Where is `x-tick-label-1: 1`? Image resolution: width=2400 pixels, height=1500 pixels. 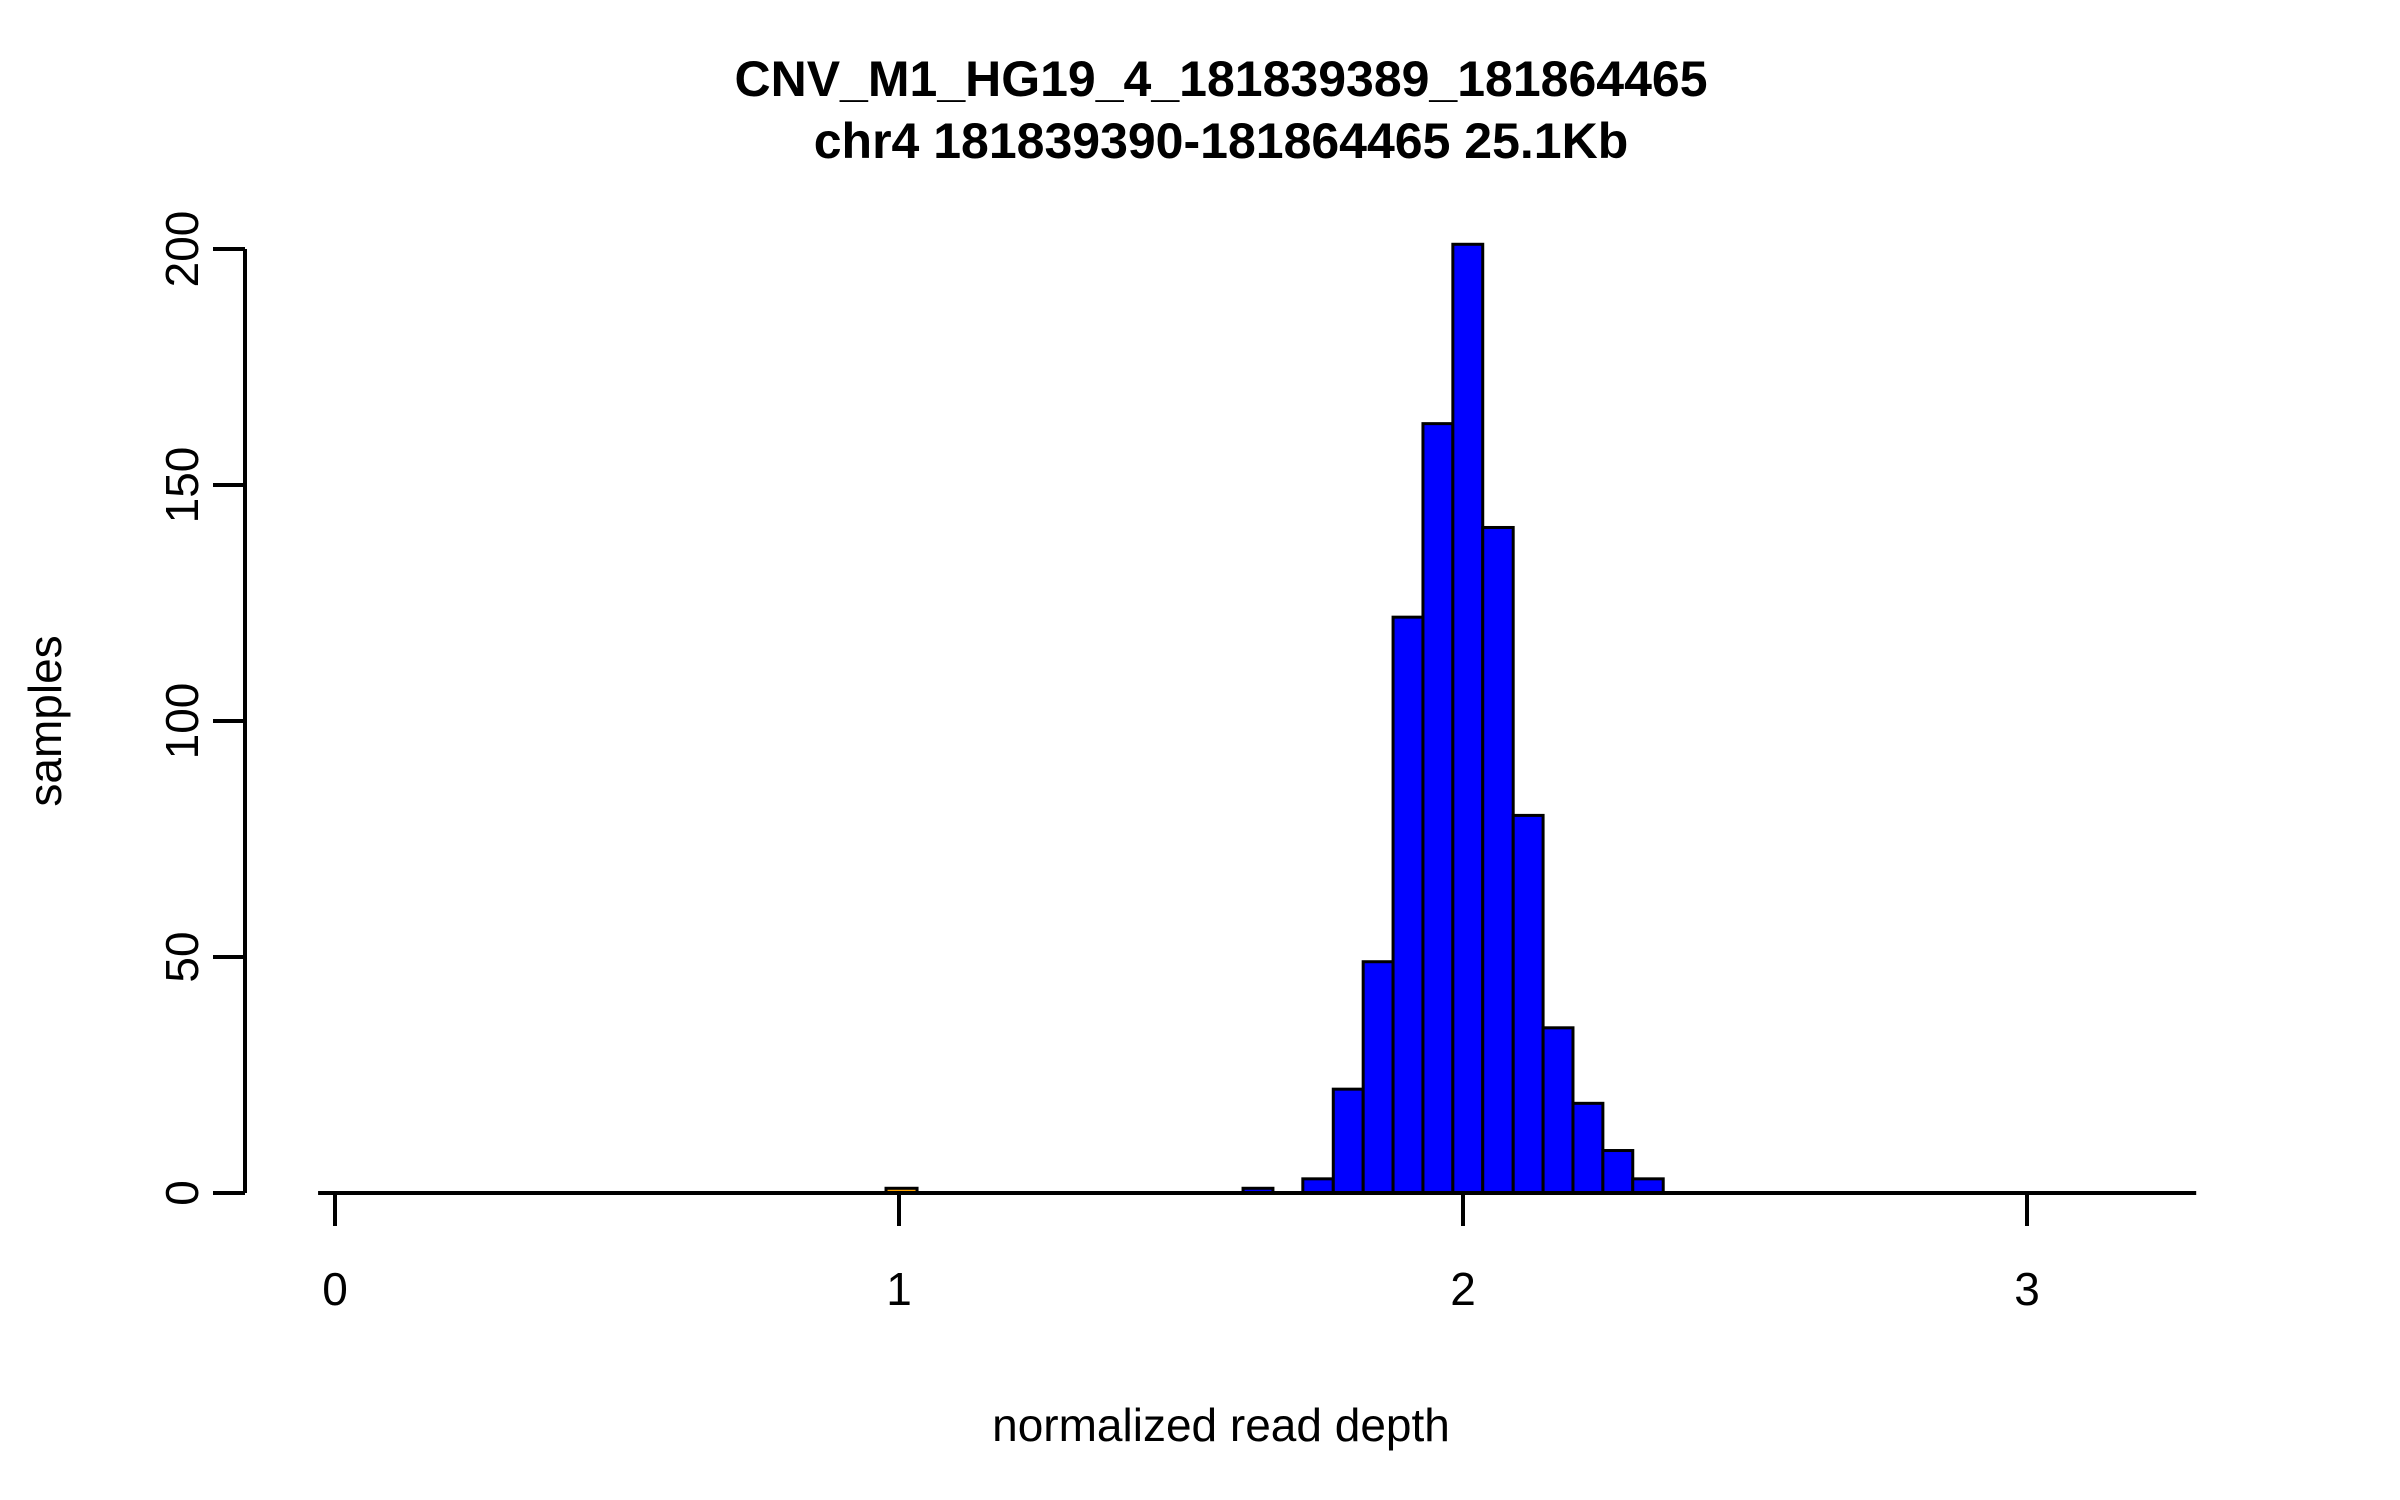 x-tick-label-1: 1 is located at coordinates (899, 1289).